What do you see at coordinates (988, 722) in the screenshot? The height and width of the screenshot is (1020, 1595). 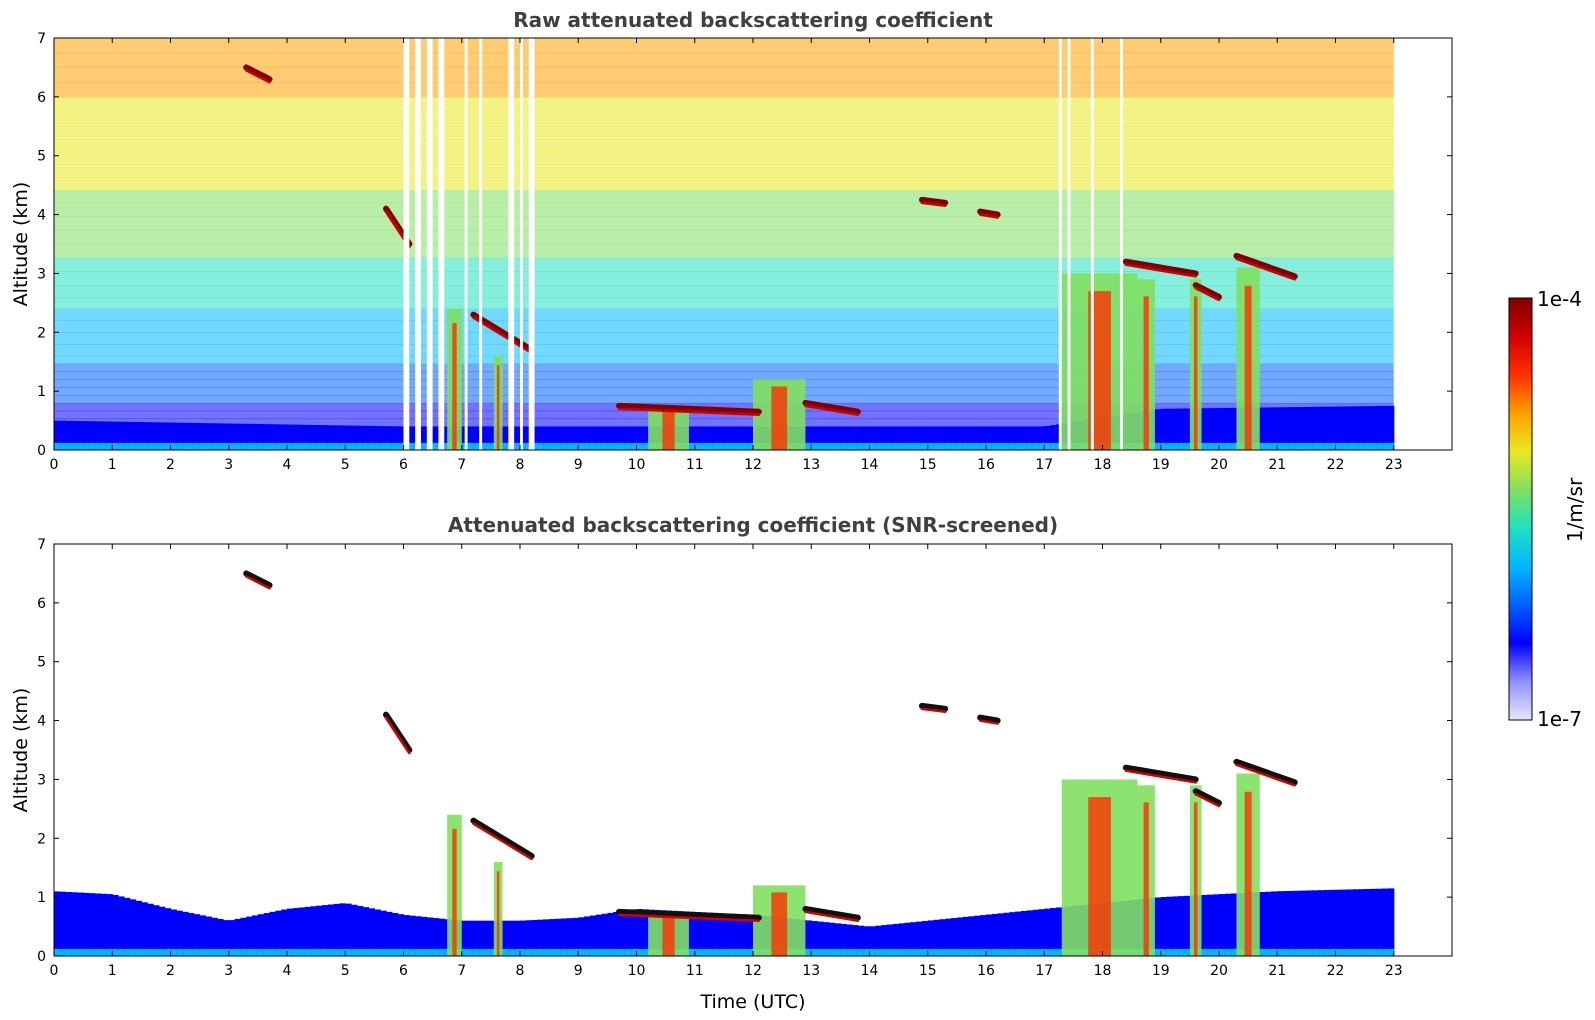 I see `cloud-layer-edge` at bounding box center [988, 722].